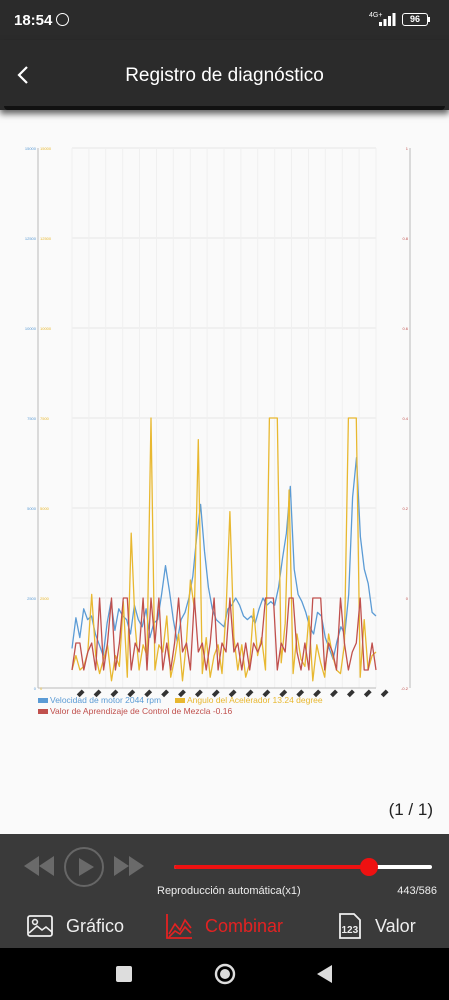  I want to click on legend-label-2: Angulo del Acelerador 13.24 degree, so click(255, 700).